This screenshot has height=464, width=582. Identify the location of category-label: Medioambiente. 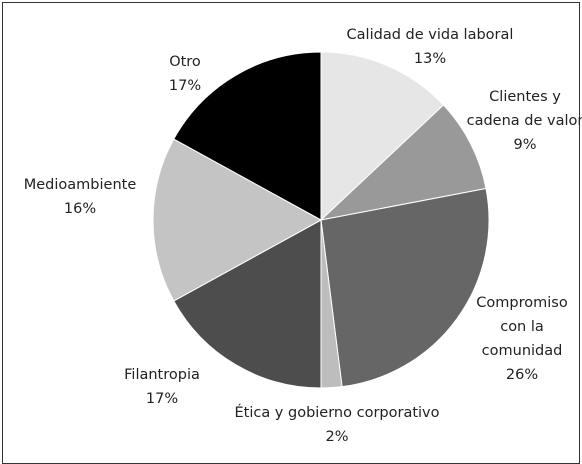
(80, 185).